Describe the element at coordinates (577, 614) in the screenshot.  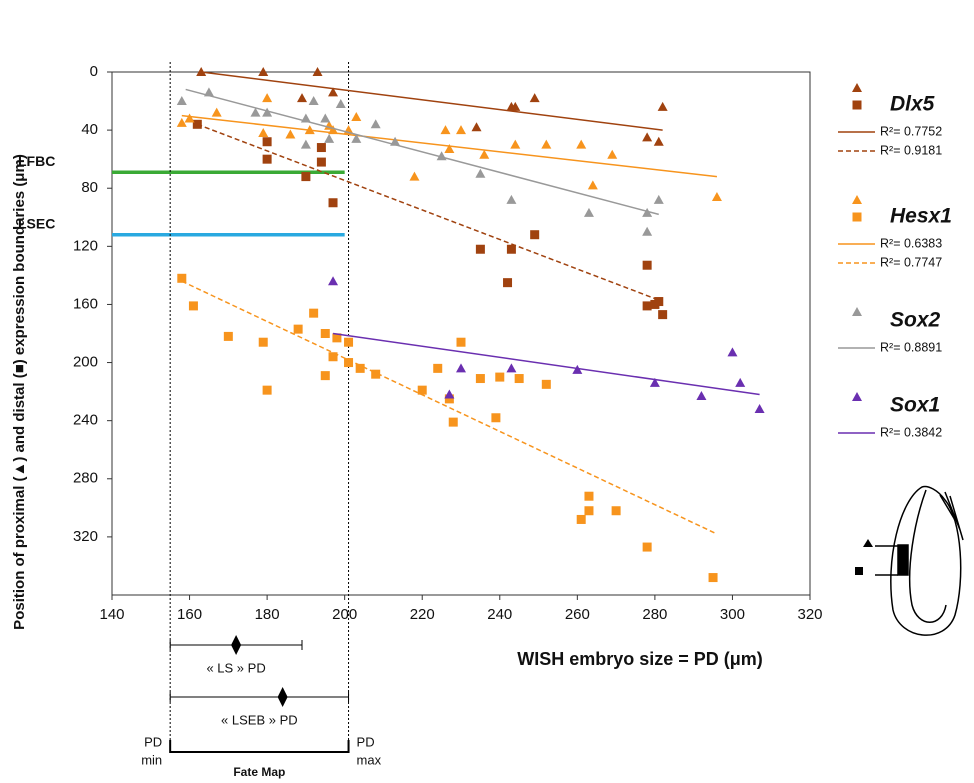
I see `x-tick-label: 260` at that location.